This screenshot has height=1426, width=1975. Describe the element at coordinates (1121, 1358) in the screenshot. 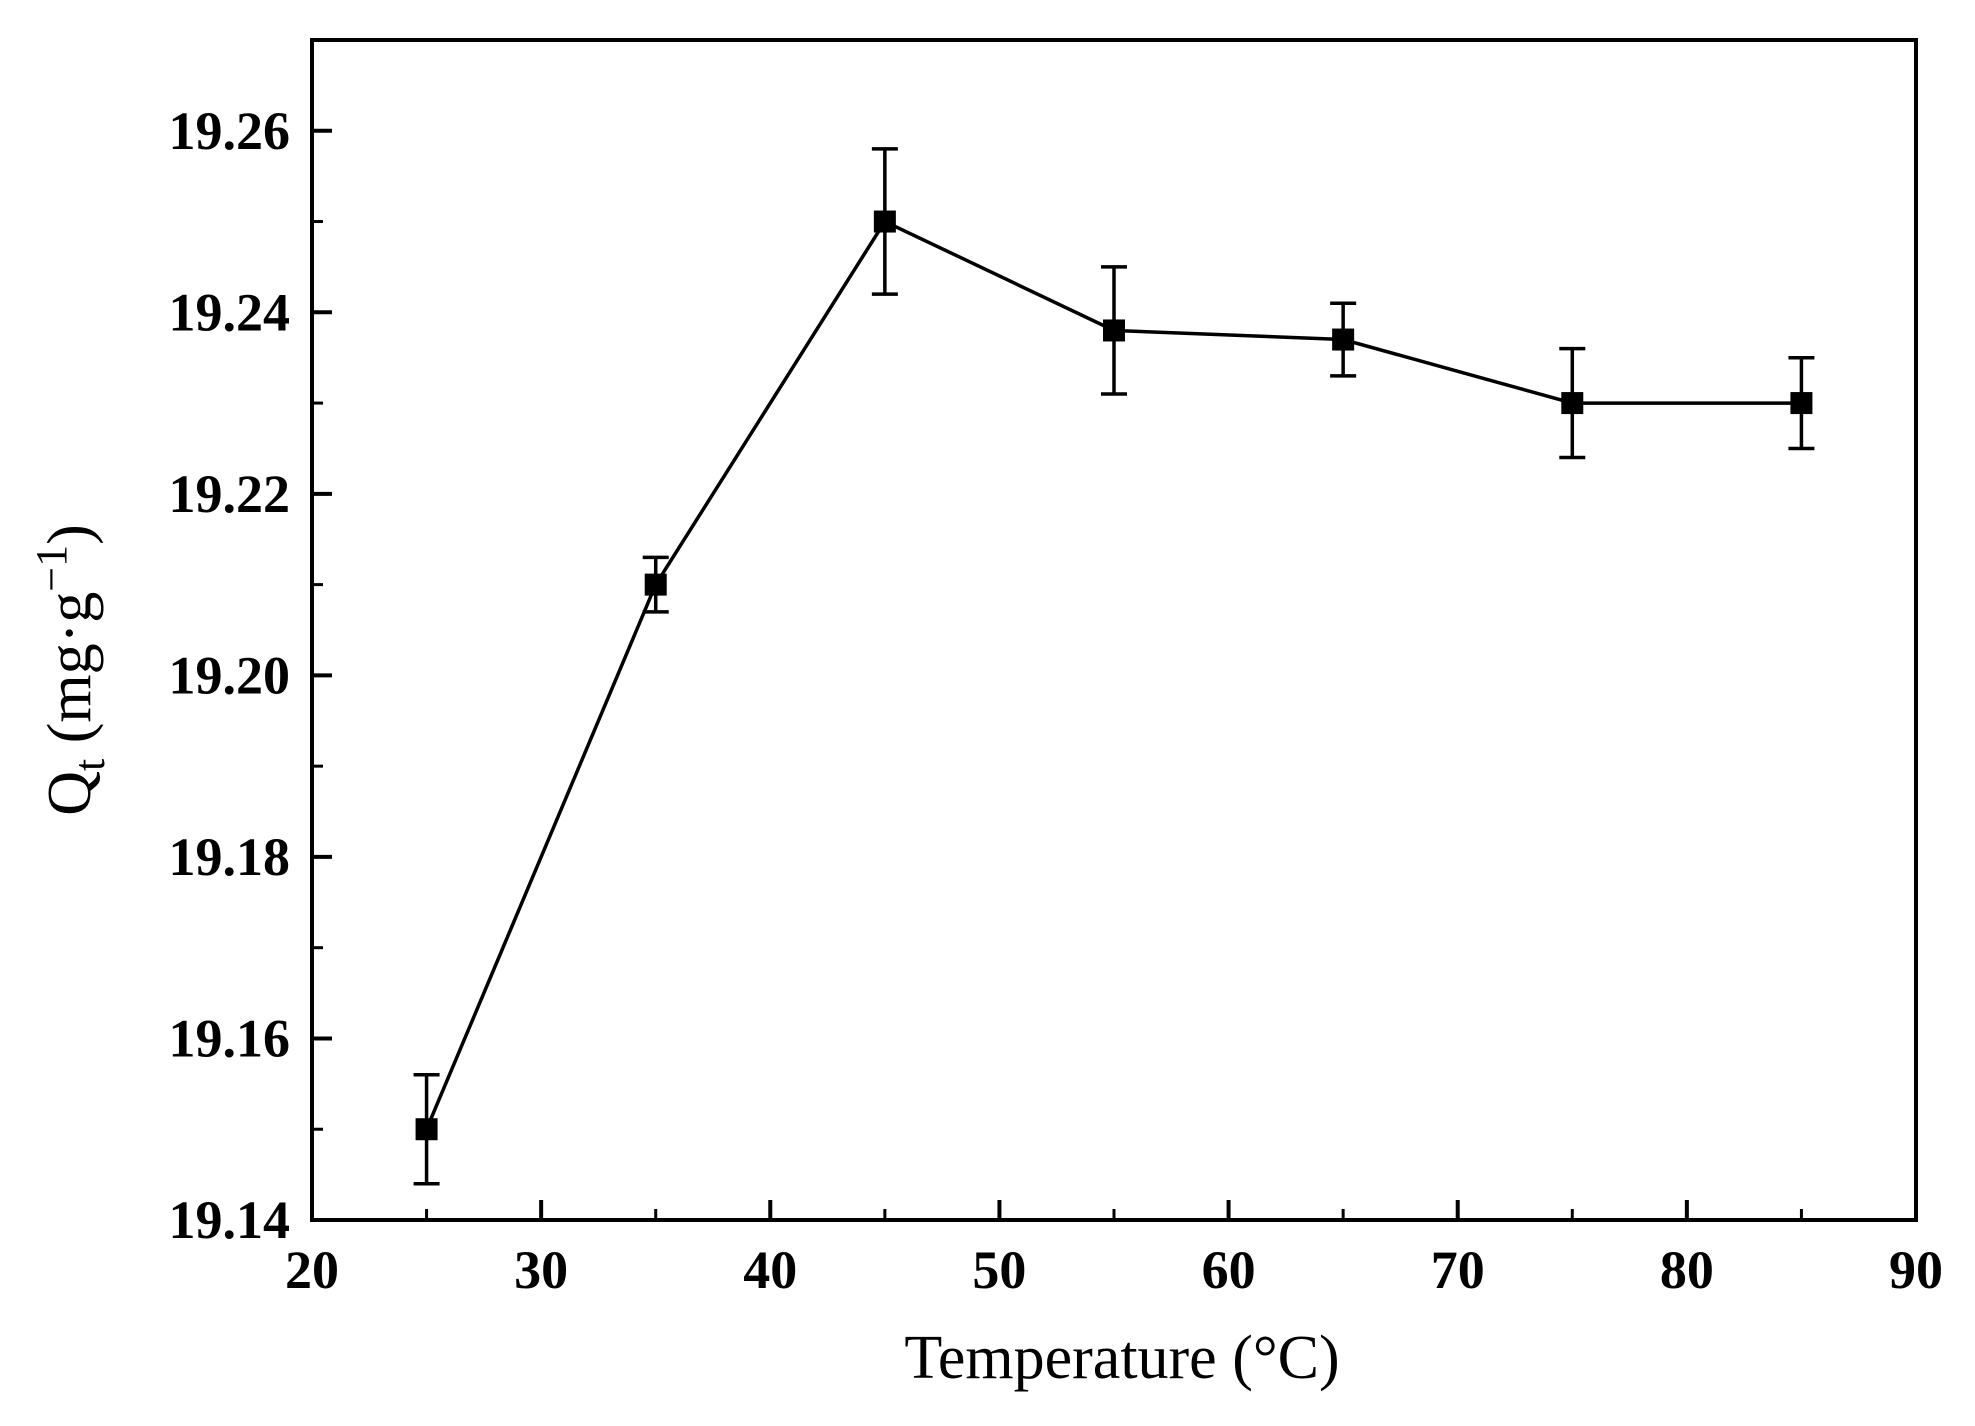

I see `x-axis-title: Temperature (°C)` at that location.